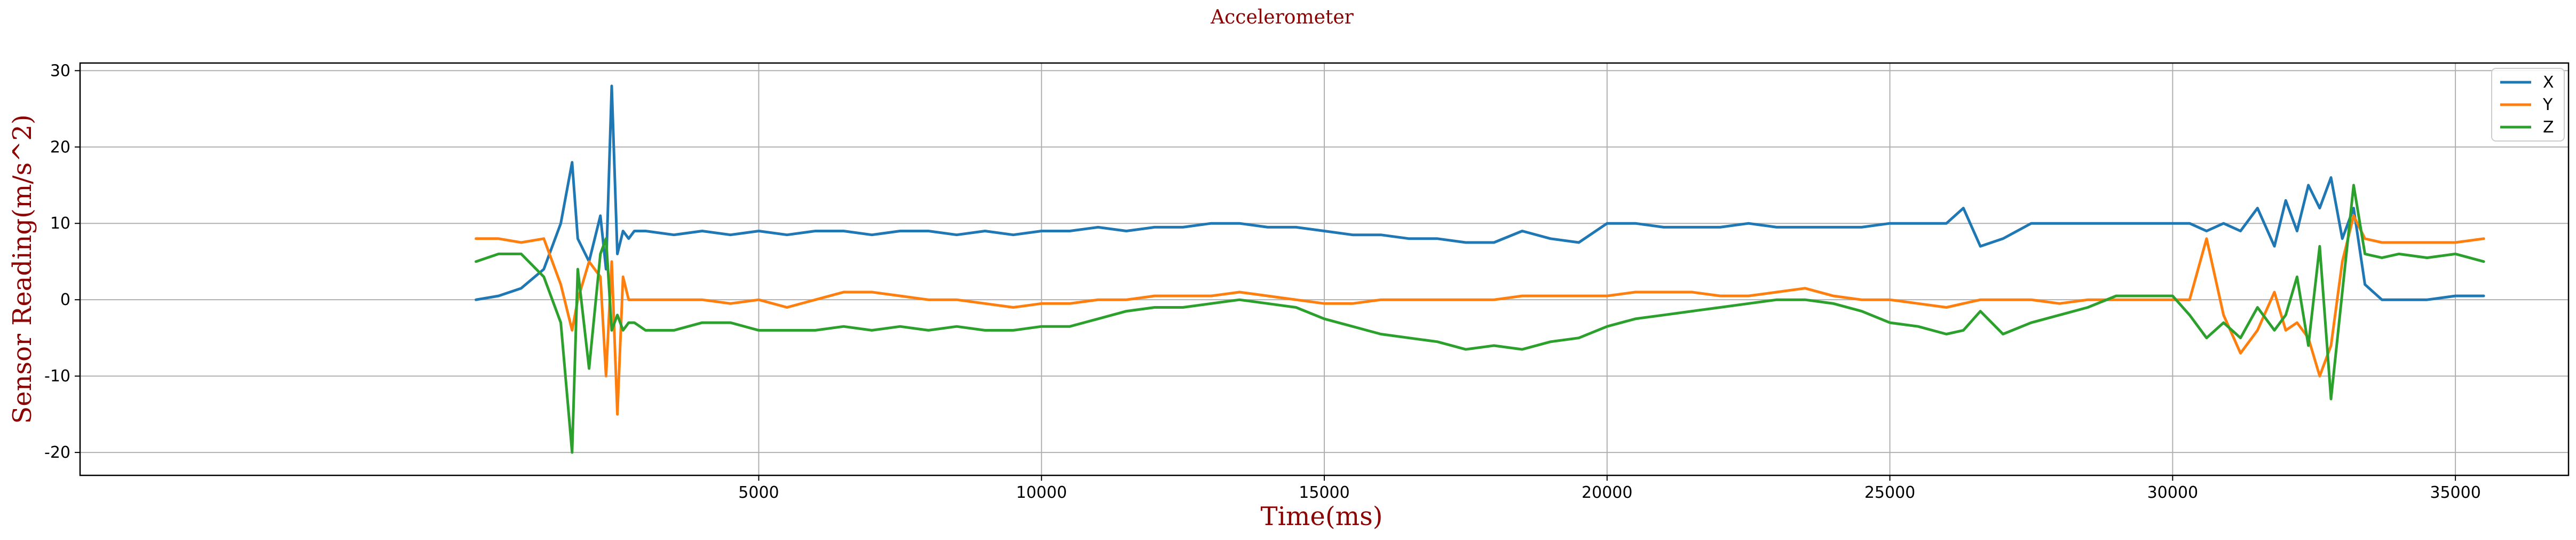 The image size is (2576, 540). Describe the element at coordinates (1282, 17) in the screenshot. I see `chart-title: Accelerometer` at that location.